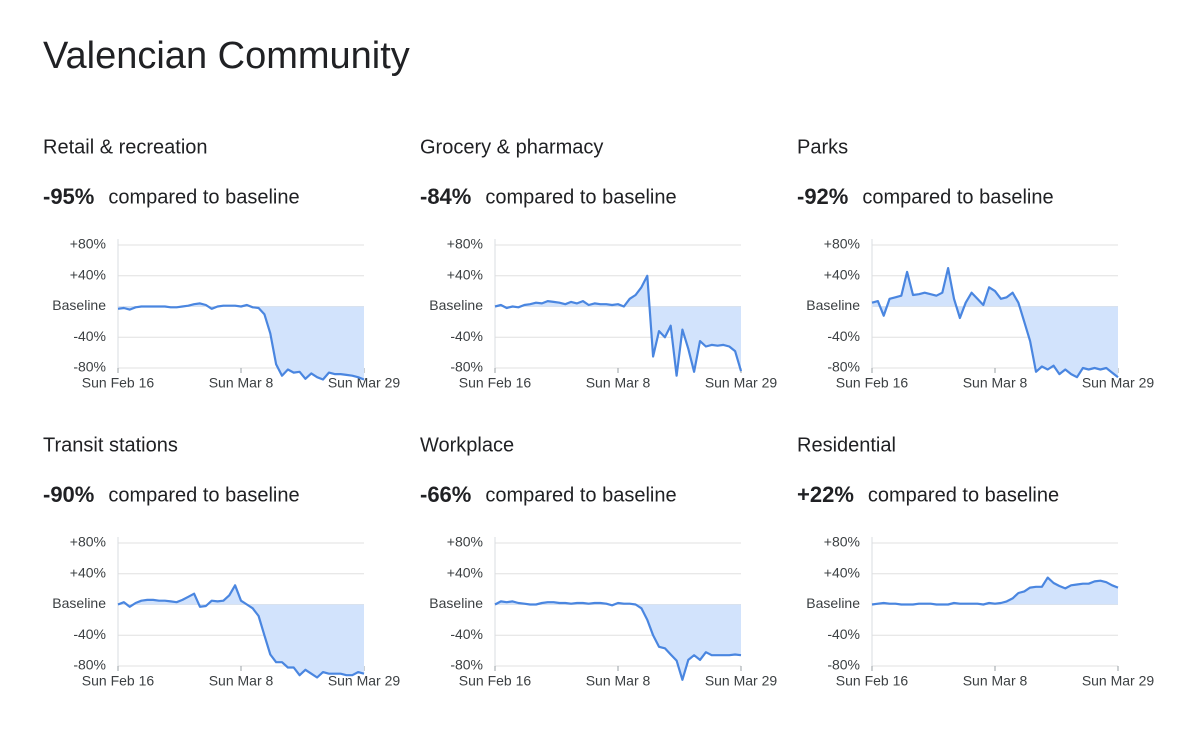 Image resolution: width=1200 pixels, height=738 pixels. I want to click on headline-value: -92%, so click(822, 196).